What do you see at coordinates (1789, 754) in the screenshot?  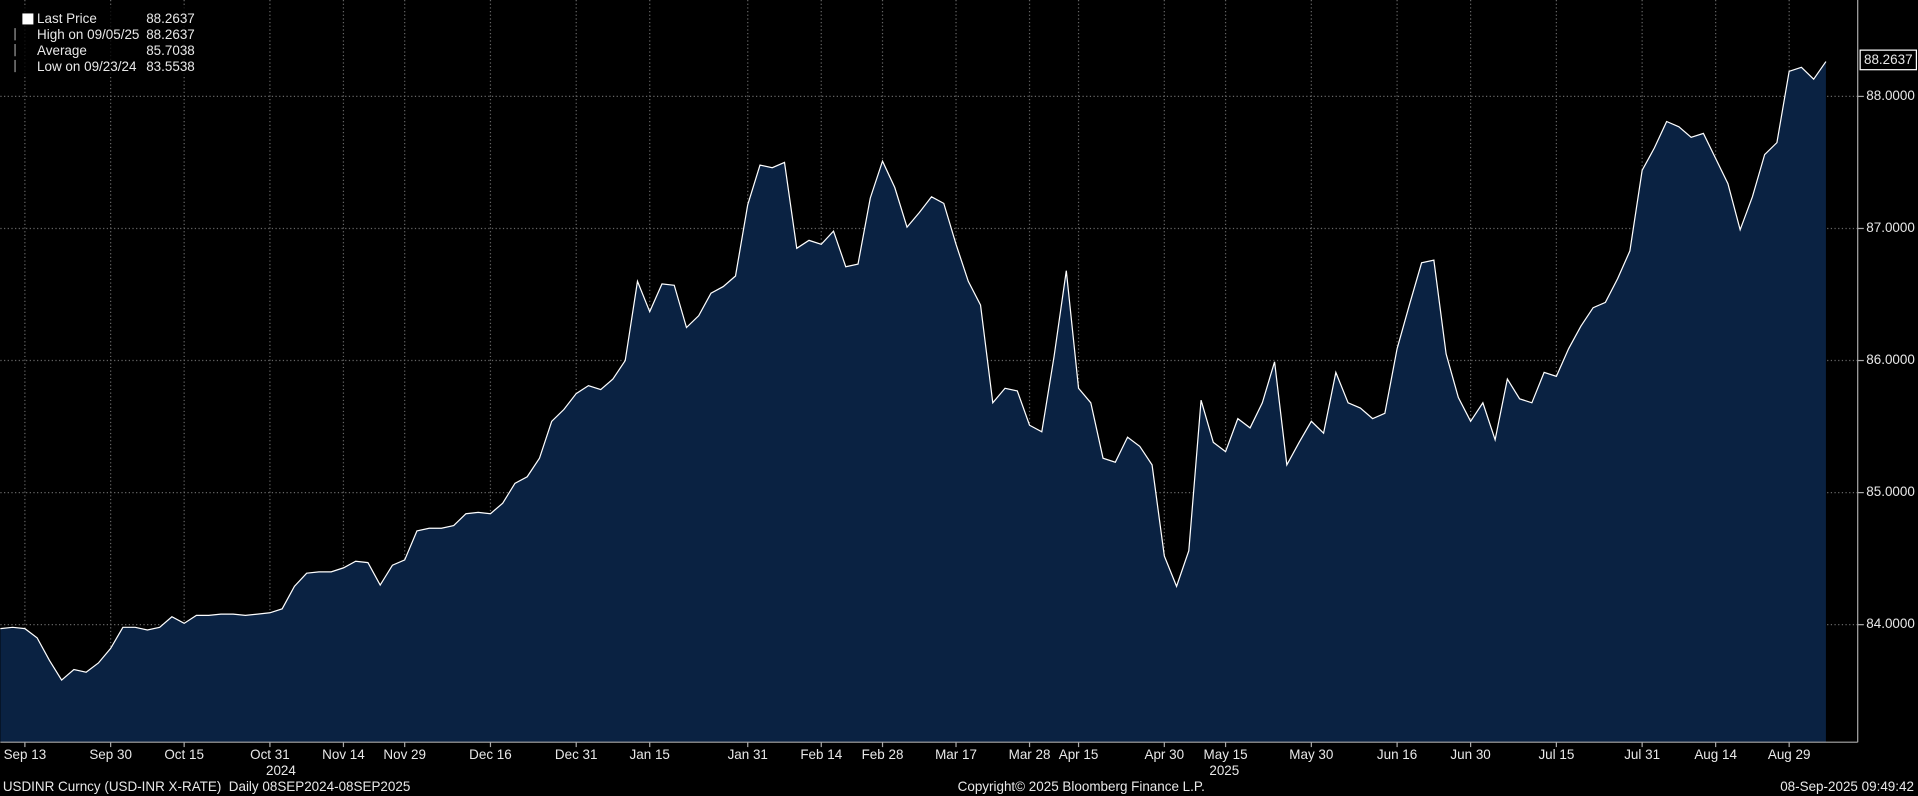 I see `x-tick-label: Aug 29` at bounding box center [1789, 754].